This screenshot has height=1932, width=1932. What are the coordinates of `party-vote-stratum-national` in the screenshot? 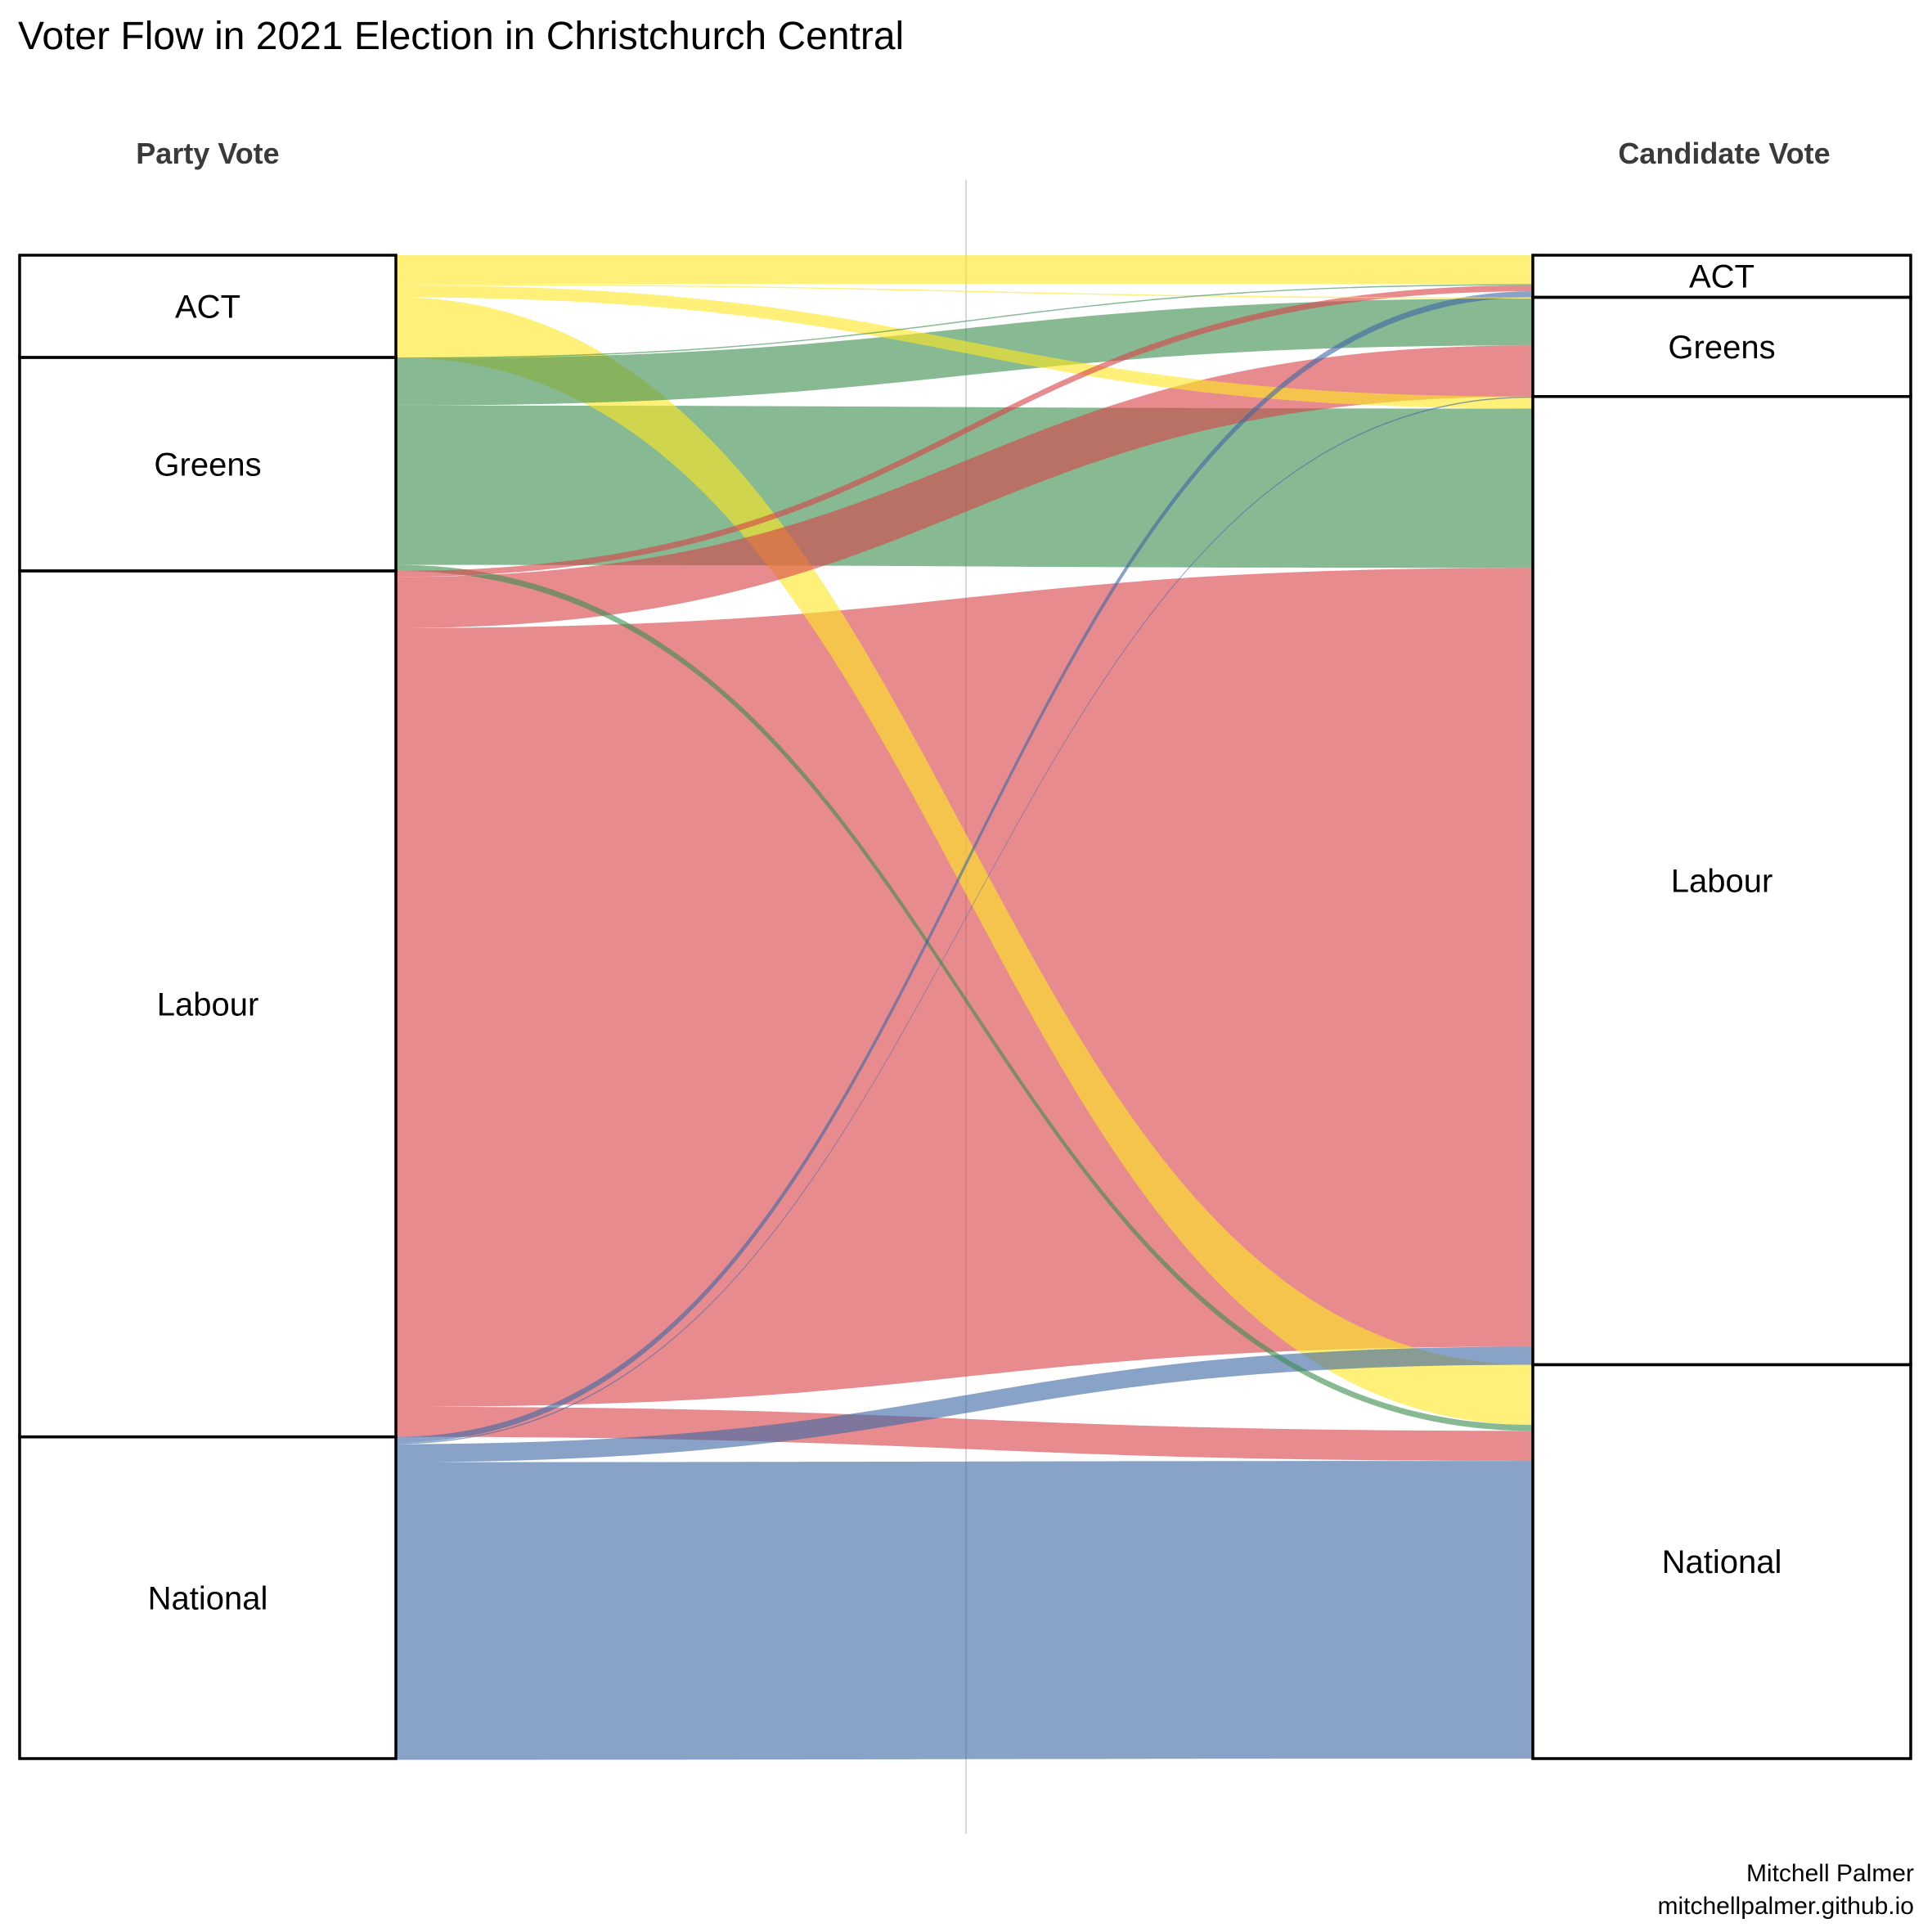 It's located at (208, 1598).